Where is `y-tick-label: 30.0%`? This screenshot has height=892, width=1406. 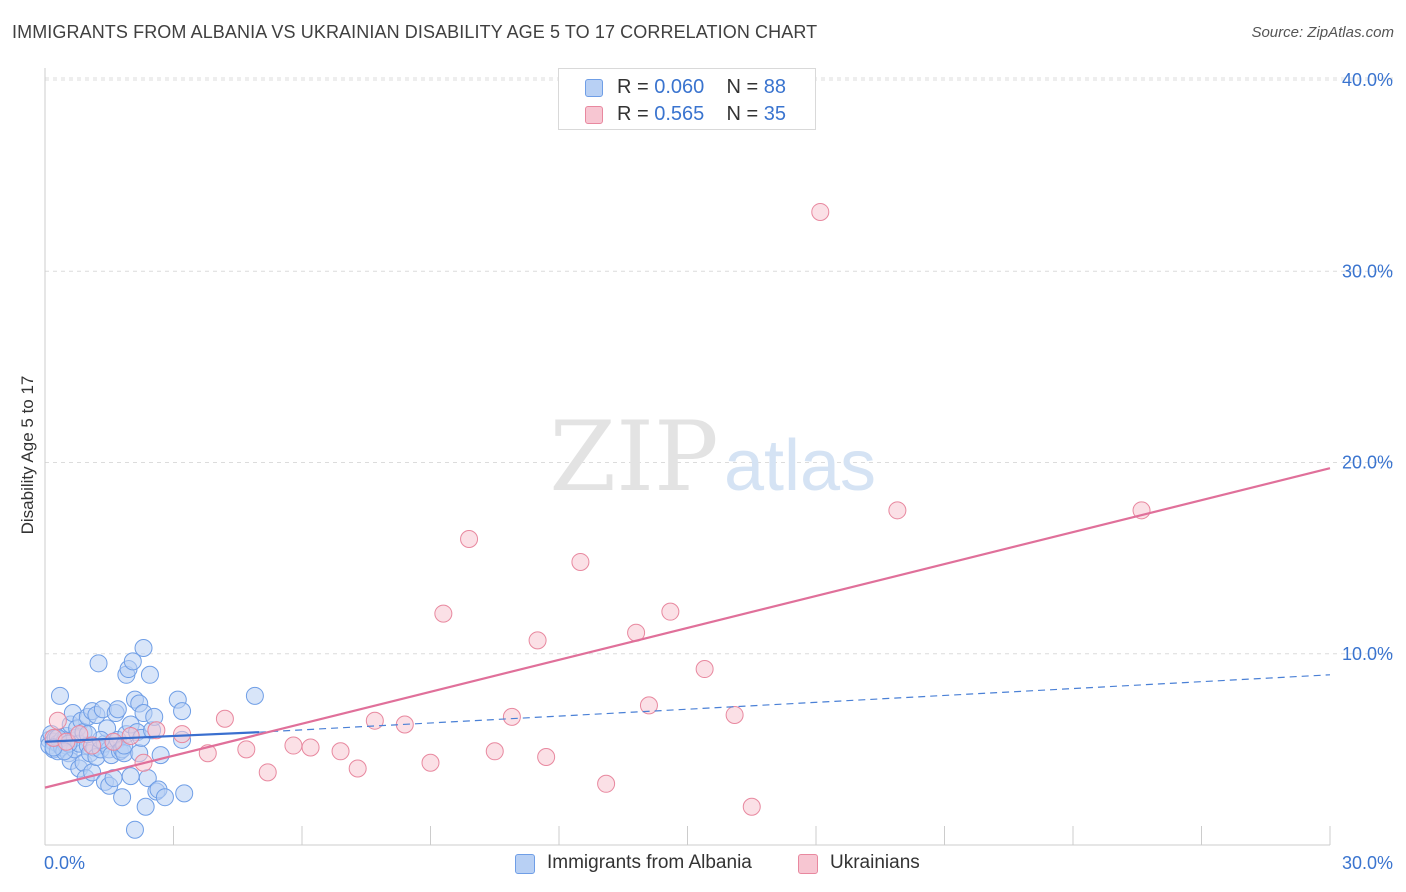
y-tick-label: 30.0% is located at coordinates (1367, 271).